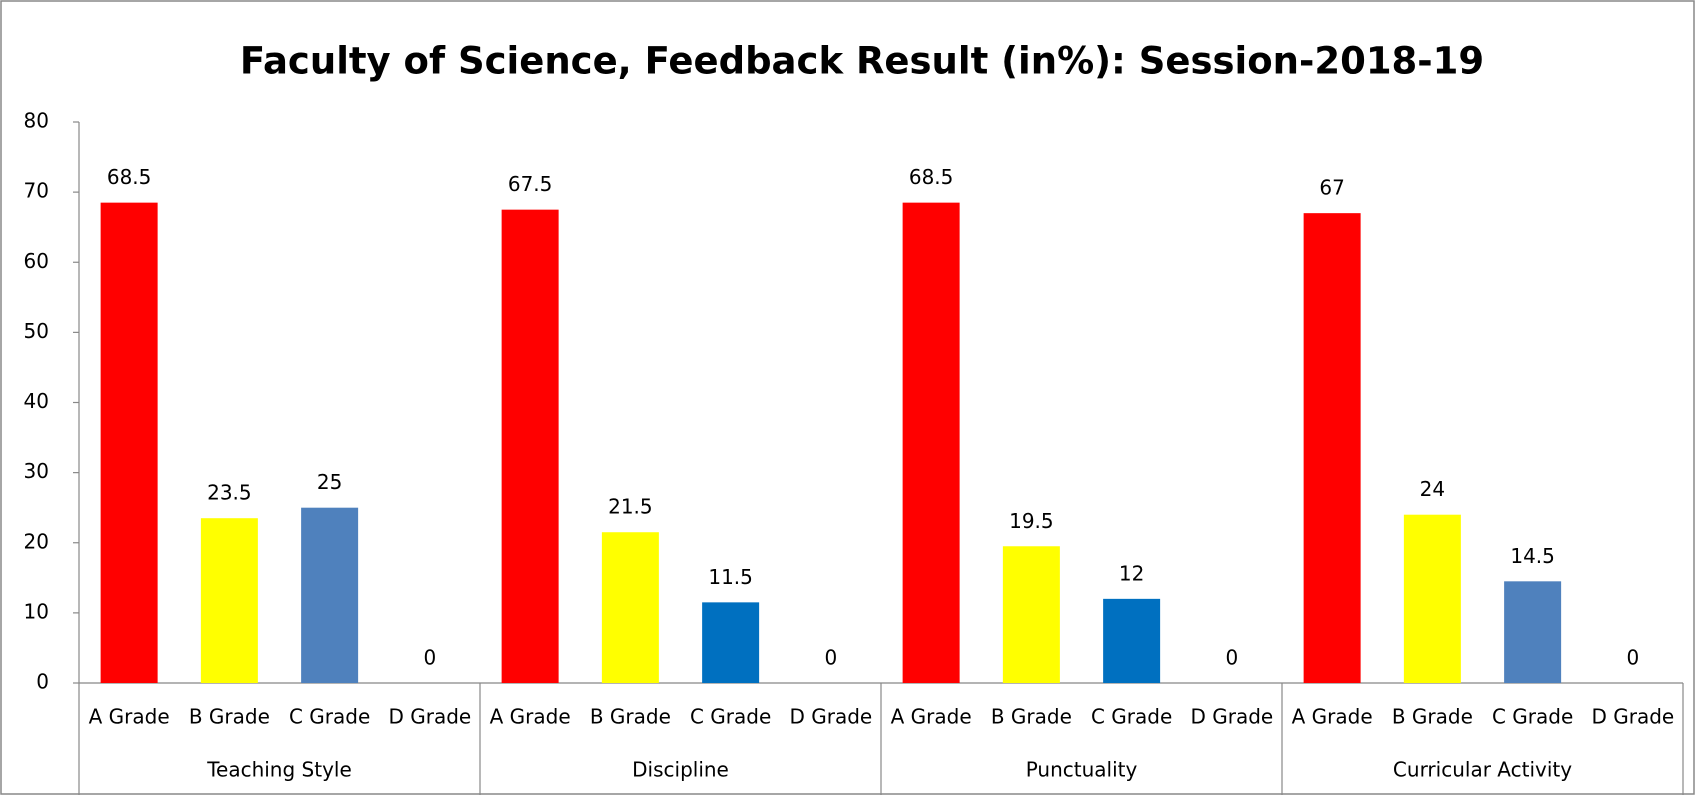 Image resolution: width=1695 pixels, height=795 pixels. Describe the element at coordinates (1331, 188) in the screenshot. I see `data-label: 67` at that location.